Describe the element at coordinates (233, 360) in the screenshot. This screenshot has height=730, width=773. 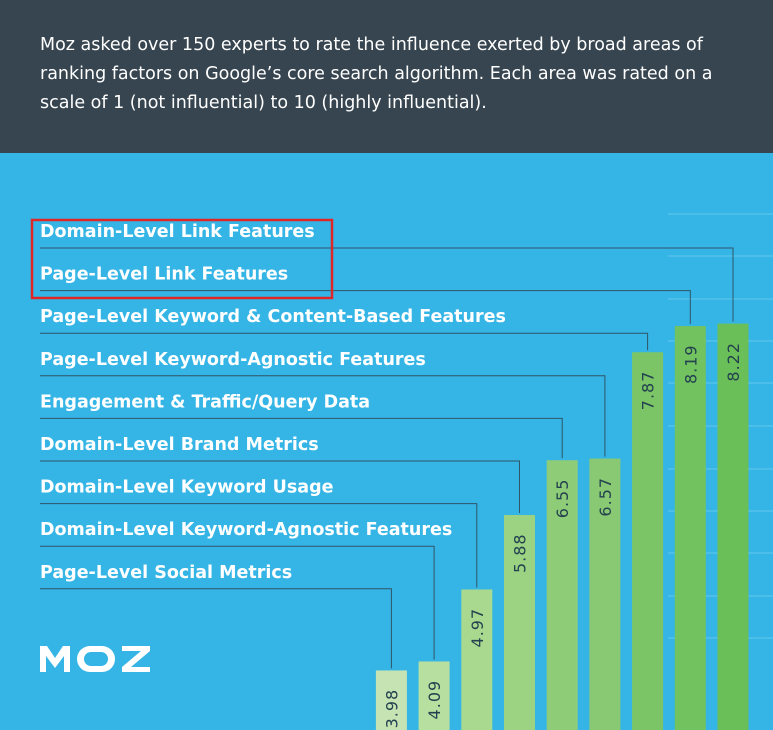
I see `category-label: Page-Level Keyword-Agnostic Features` at that location.